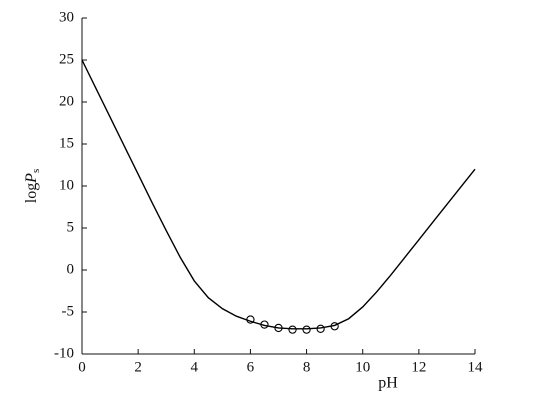 The width and height of the screenshot is (545, 404). Describe the element at coordinates (82, 367) in the screenshot. I see `x-tick-label: 0` at that location.